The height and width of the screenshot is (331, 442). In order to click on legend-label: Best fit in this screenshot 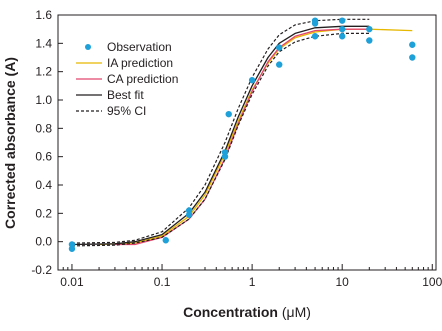, I will do `click(125, 95)`.